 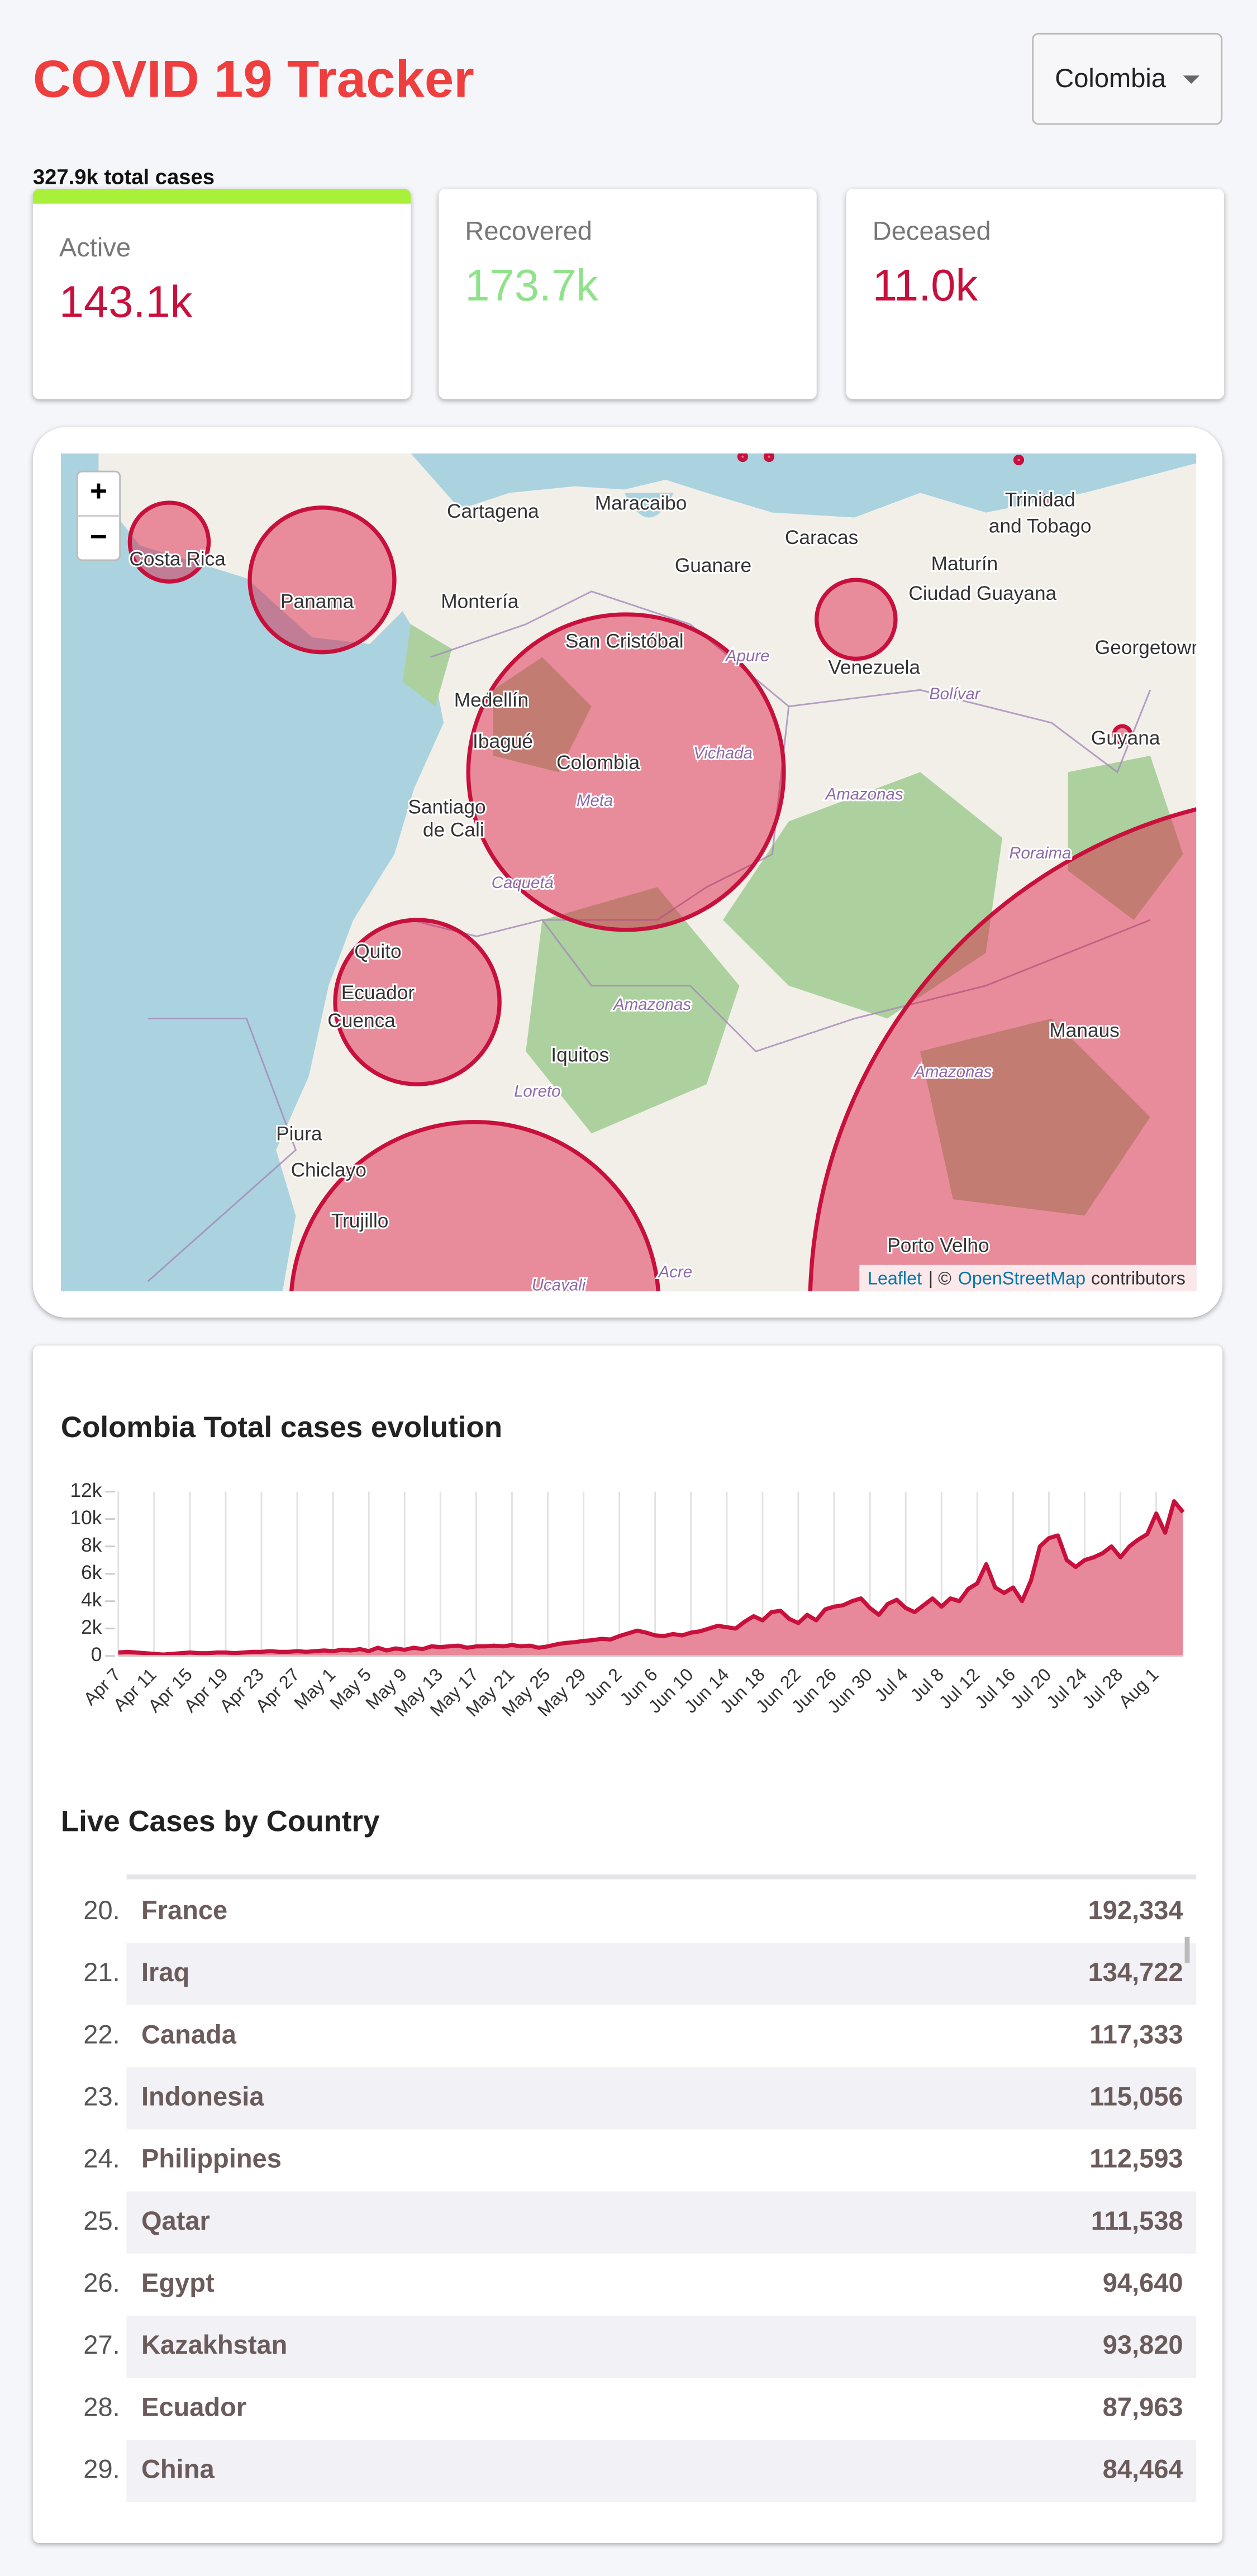 What do you see at coordinates (559, 1285) in the screenshot?
I see `map-label: Ucayali` at bounding box center [559, 1285].